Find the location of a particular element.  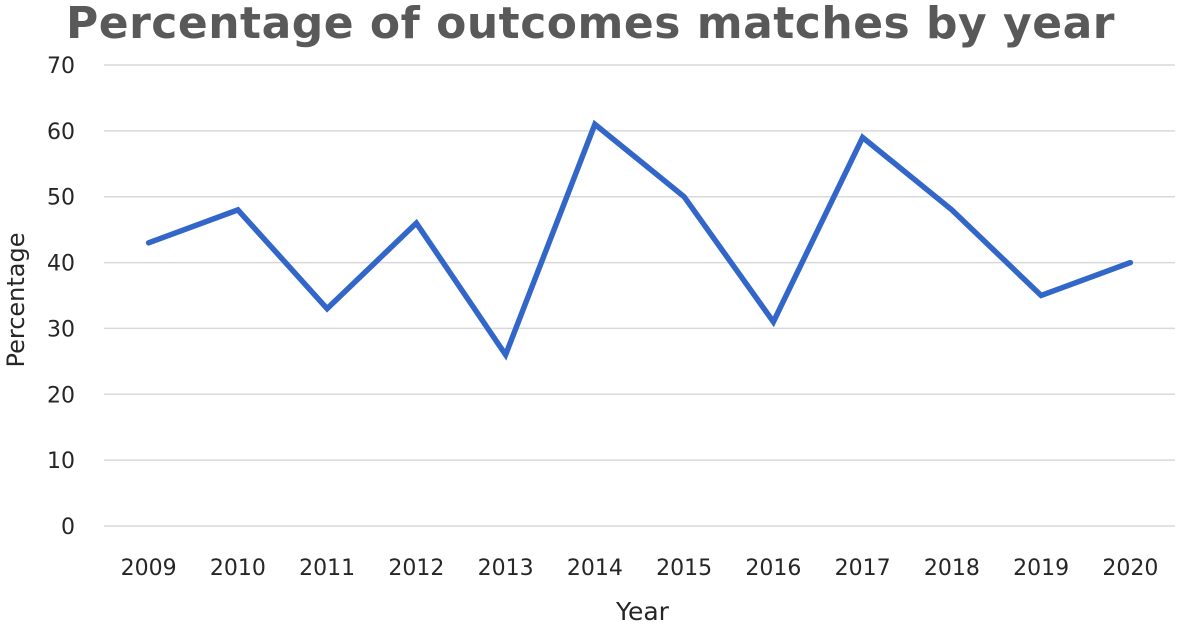

x-tick-label: 2013 is located at coordinates (506, 568).